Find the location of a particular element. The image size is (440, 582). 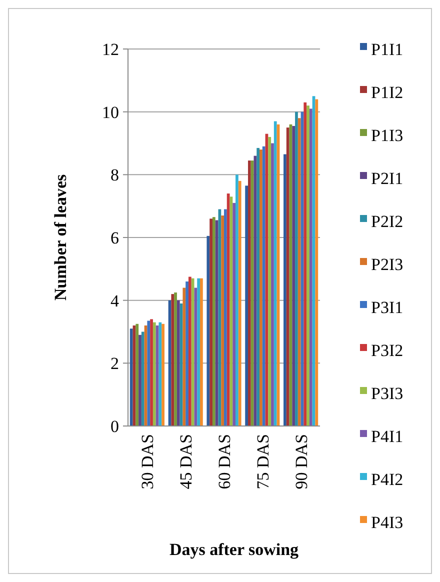

y-tick-label: 6 is located at coordinates (114, 238).